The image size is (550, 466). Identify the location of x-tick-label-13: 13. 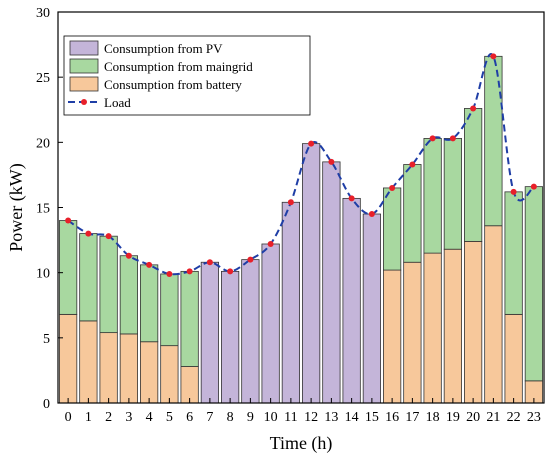
(331, 417).